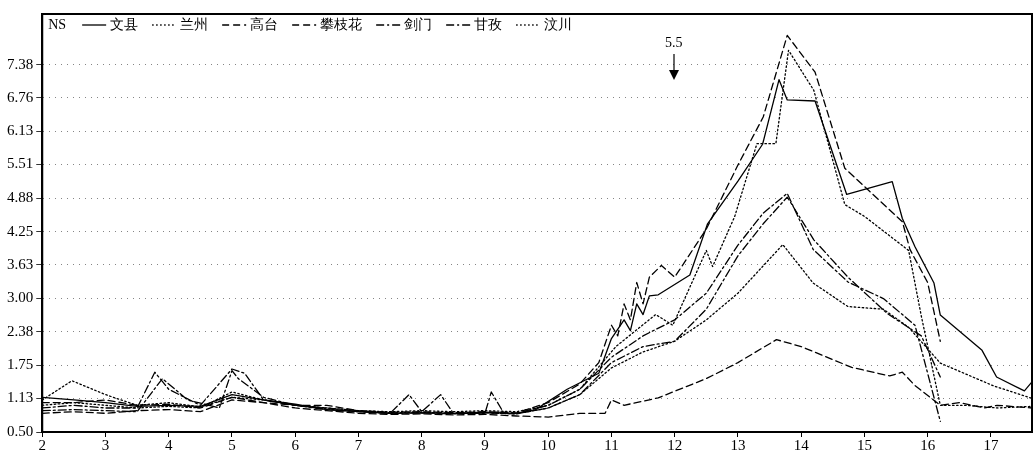 The height and width of the screenshot is (455, 1036). What do you see at coordinates (20, 130) in the screenshot?
I see `y-tick-label: 6.13` at bounding box center [20, 130].